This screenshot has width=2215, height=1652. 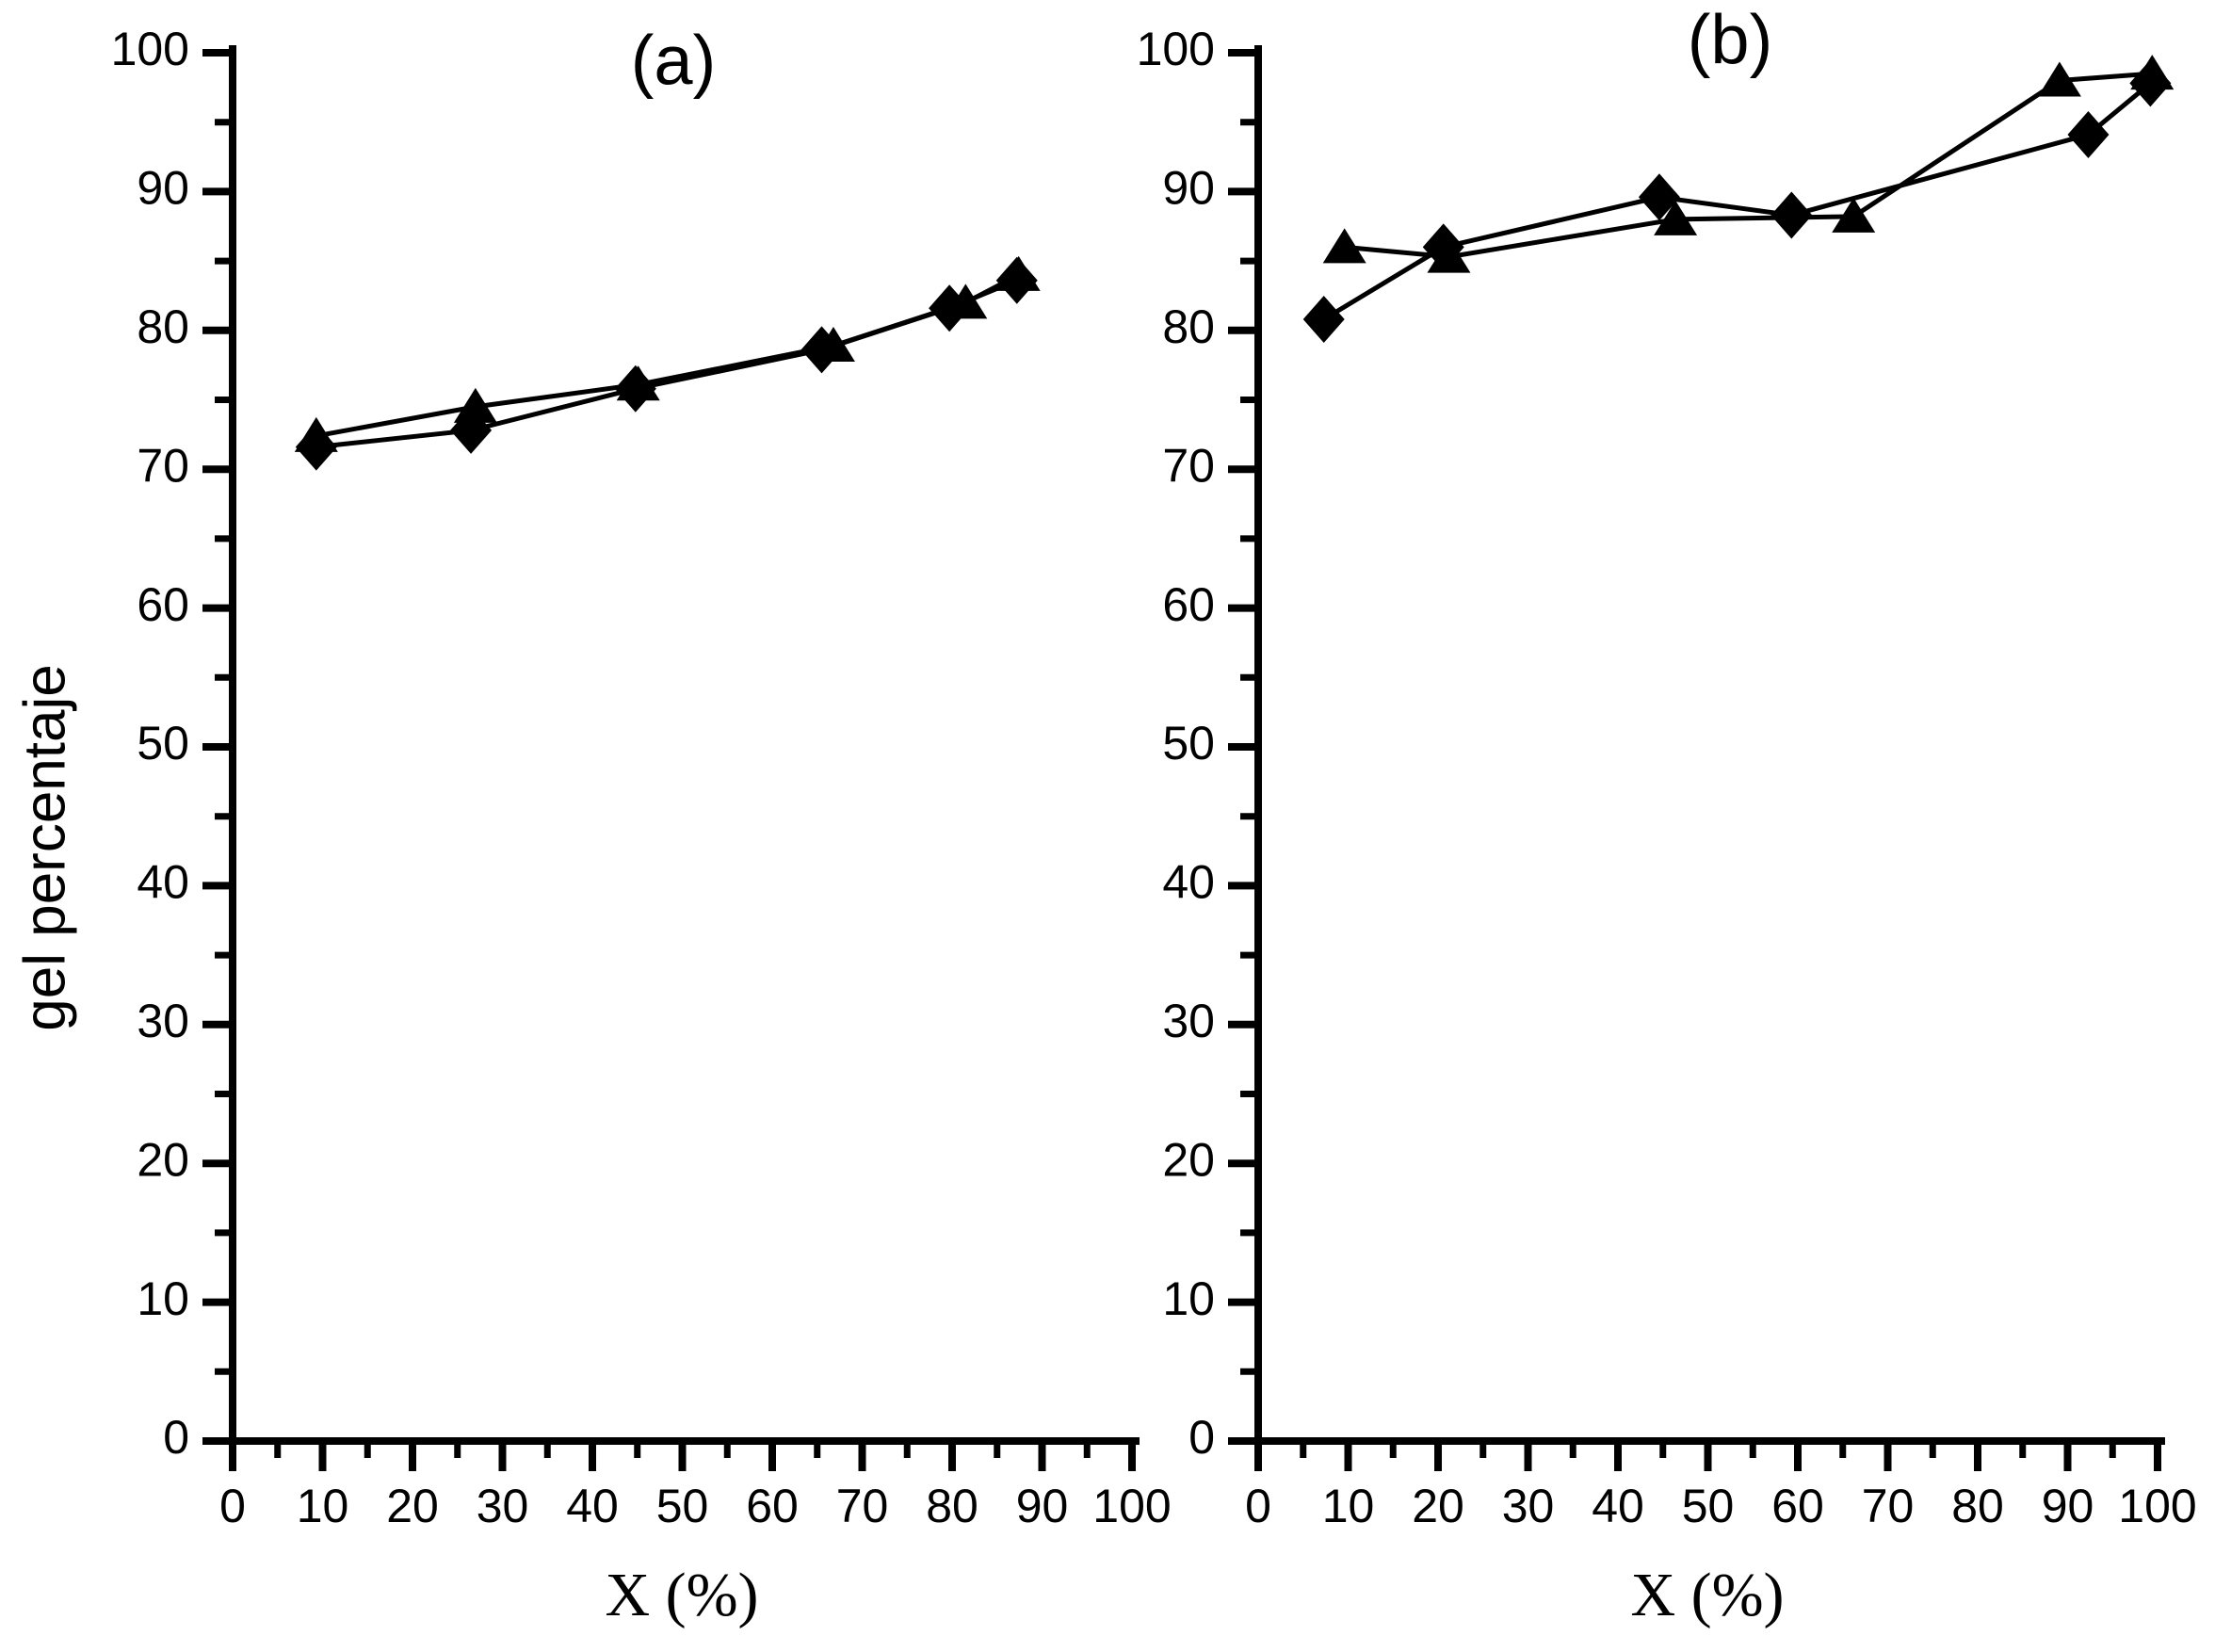 I want to click on triangle-up-series-line, so click(x=667, y=355).